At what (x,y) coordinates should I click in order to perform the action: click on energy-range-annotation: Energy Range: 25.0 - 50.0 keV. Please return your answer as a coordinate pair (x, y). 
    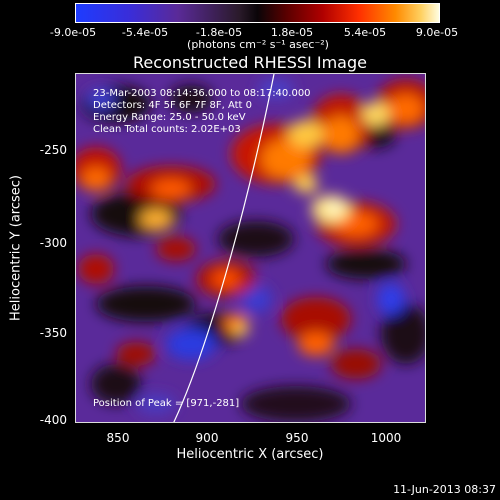
    Looking at the image, I should click on (169, 117).